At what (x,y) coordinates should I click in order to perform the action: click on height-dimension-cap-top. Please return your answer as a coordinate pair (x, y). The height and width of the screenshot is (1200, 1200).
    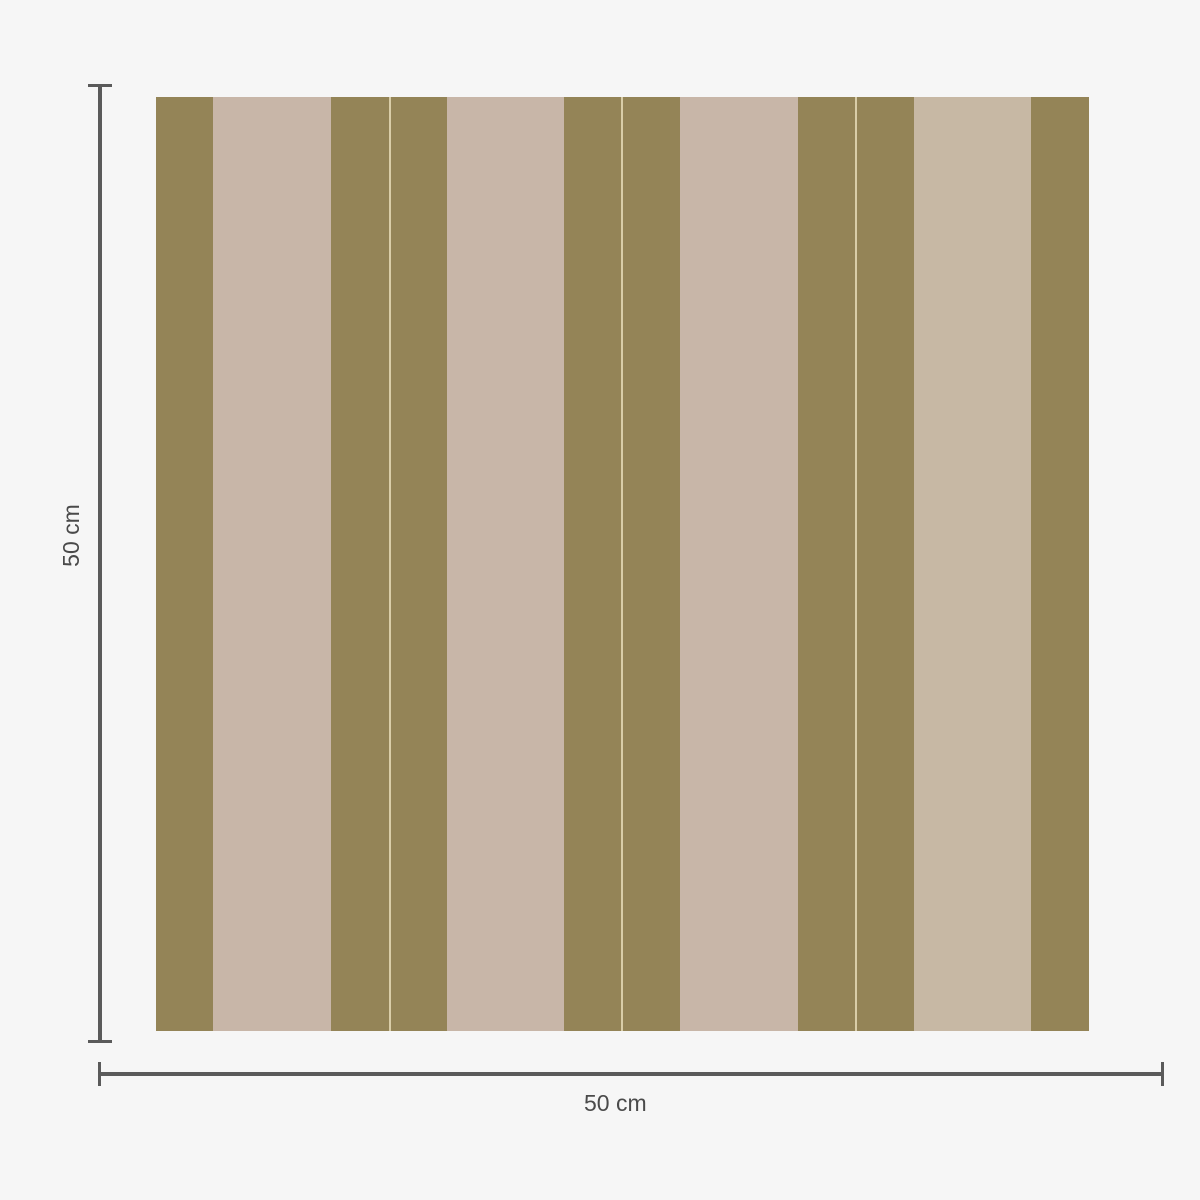
    Looking at the image, I should click on (100, 85).